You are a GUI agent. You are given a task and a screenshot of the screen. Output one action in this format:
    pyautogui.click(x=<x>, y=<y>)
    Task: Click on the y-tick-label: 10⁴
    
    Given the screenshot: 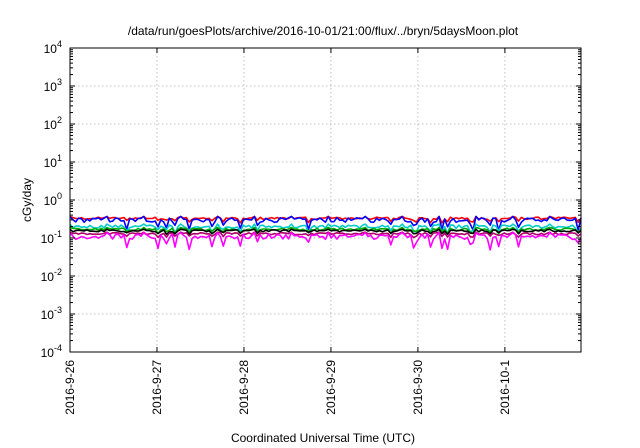 What is the action you would take?
    pyautogui.click(x=53, y=47)
    